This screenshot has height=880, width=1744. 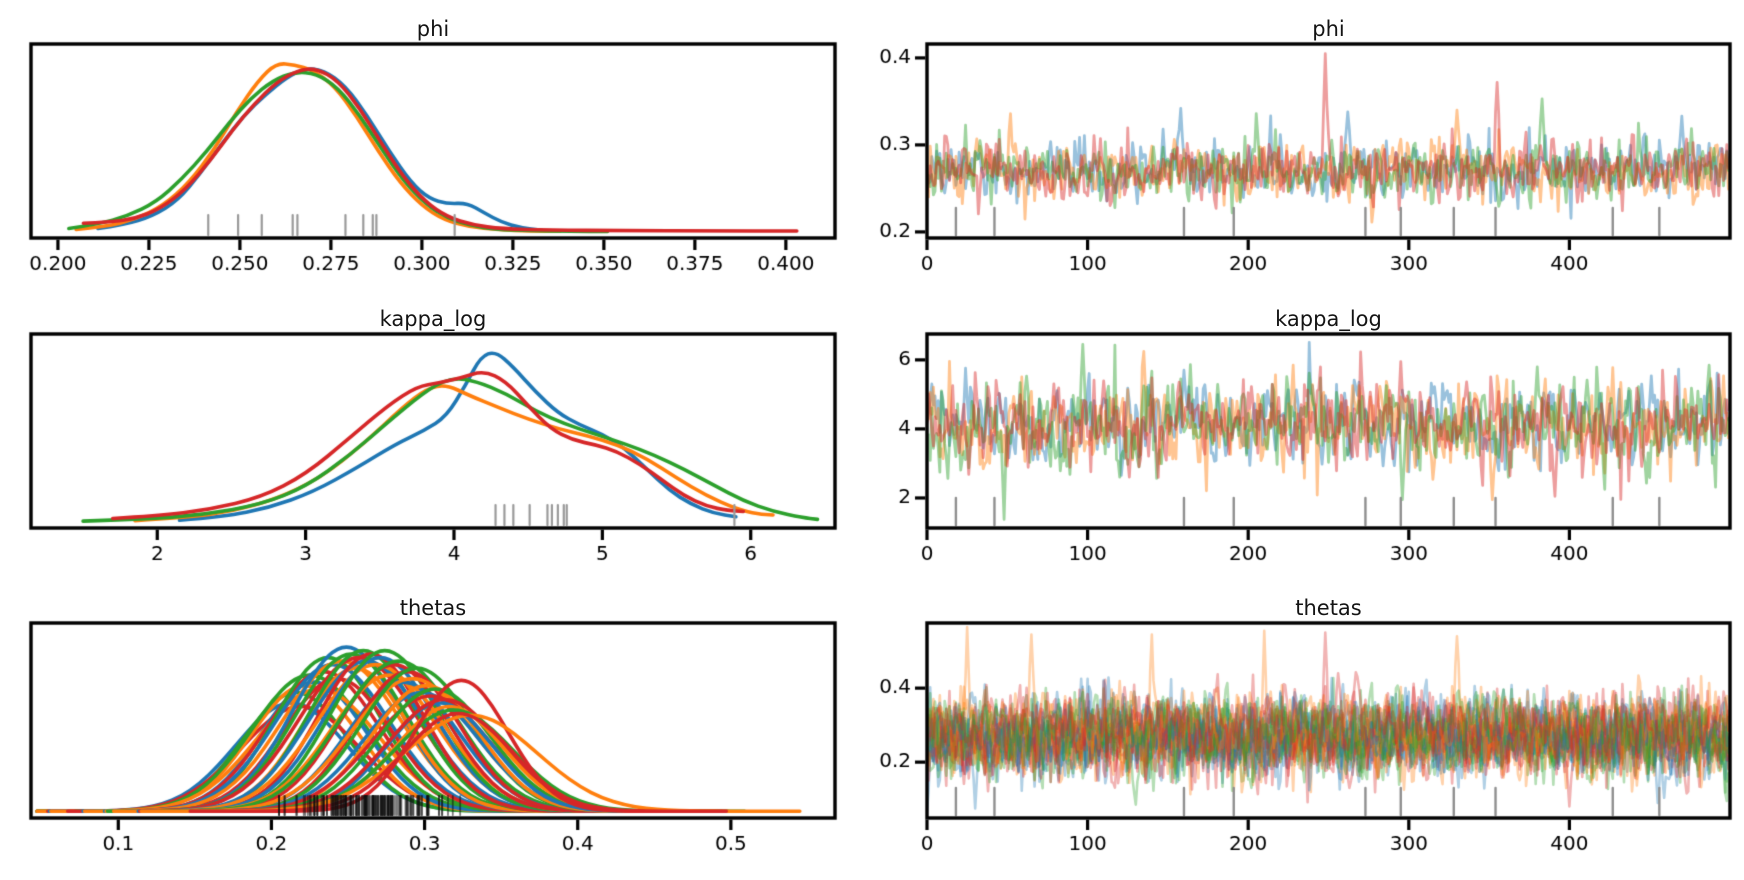 I want to click on panel-title-phi-density: phi, so click(x=433, y=29).